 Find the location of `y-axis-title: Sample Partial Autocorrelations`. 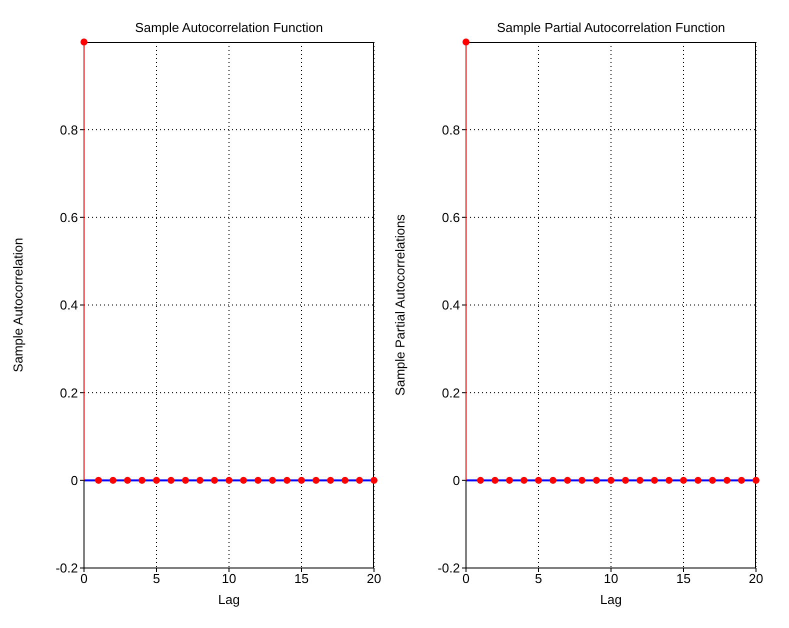

y-axis-title: Sample Partial Autocorrelations is located at coordinates (400, 305).